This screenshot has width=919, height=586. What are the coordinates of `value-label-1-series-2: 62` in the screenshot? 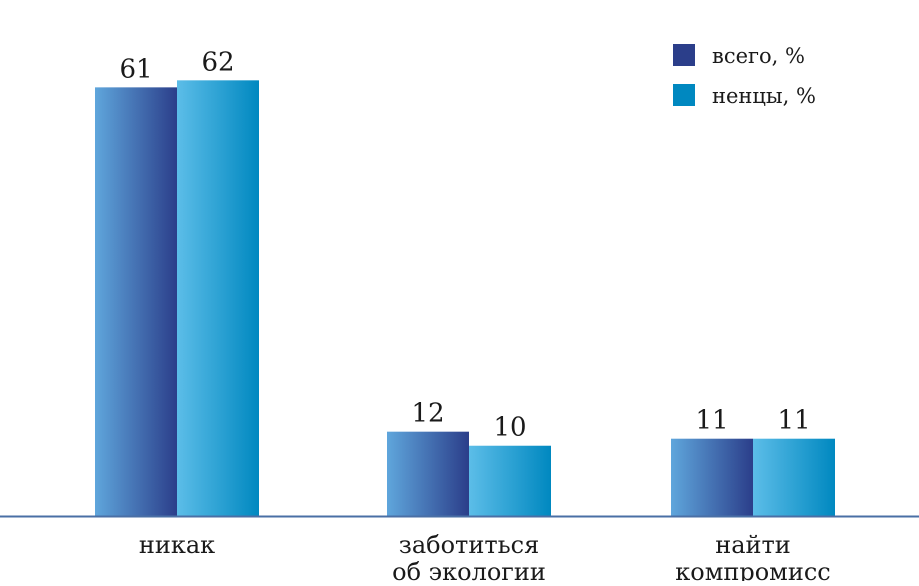 It's located at (217, 62).